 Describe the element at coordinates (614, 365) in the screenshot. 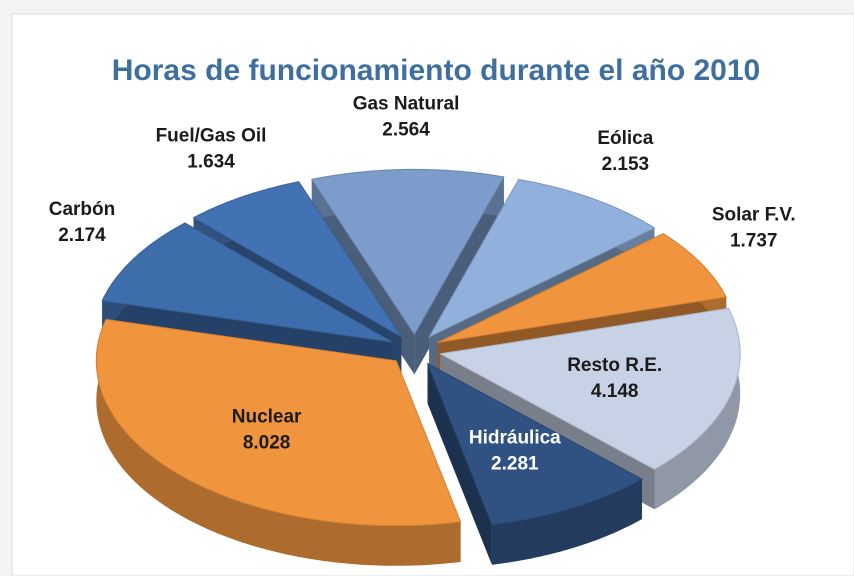

I see `slice-label: Resto R.E.` at that location.